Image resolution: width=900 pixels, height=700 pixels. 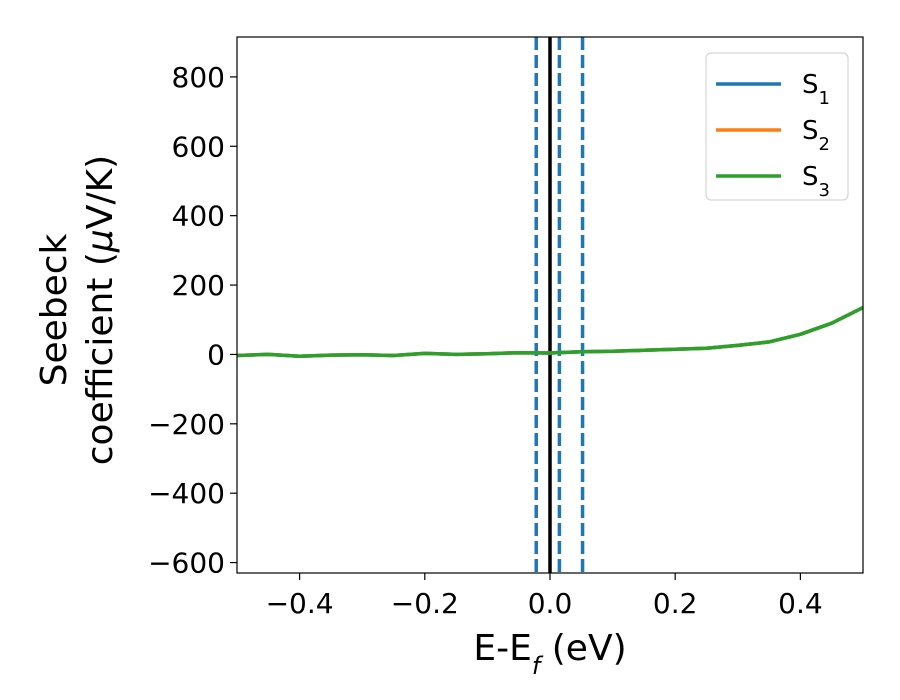 What do you see at coordinates (816, 135) in the screenshot?
I see `legend-label: S2` at bounding box center [816, 135].